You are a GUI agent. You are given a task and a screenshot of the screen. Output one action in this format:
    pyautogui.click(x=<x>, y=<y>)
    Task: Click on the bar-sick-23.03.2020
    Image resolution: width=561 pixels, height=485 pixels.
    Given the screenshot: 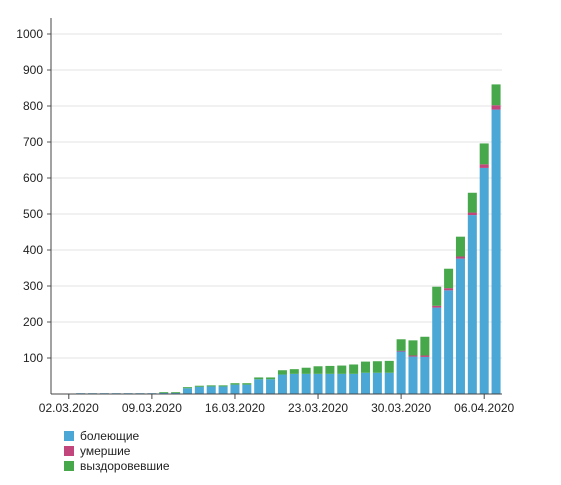 What is the action you would take?
    pyautogui.click(x=318, y=383)
    